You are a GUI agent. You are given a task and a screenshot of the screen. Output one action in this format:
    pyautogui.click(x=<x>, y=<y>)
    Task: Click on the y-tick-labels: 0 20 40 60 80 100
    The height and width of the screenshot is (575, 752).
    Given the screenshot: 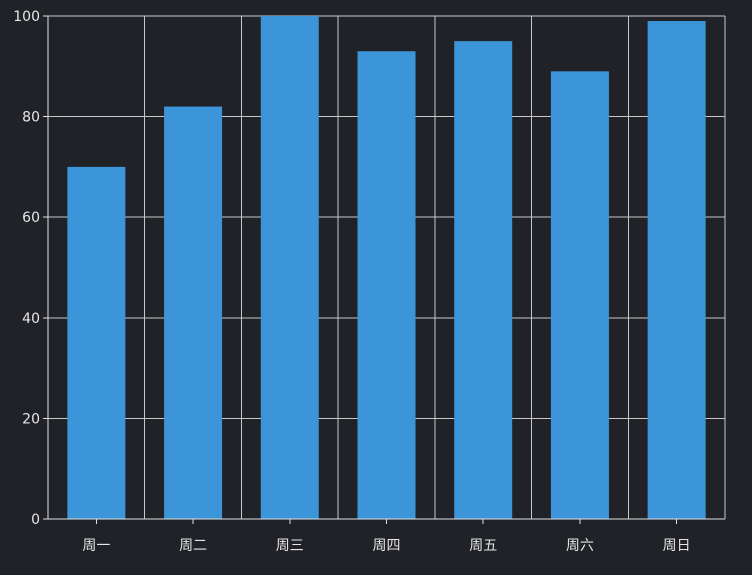 What is the action you would take?
    pyautogui.click(x=26, y=268)
    